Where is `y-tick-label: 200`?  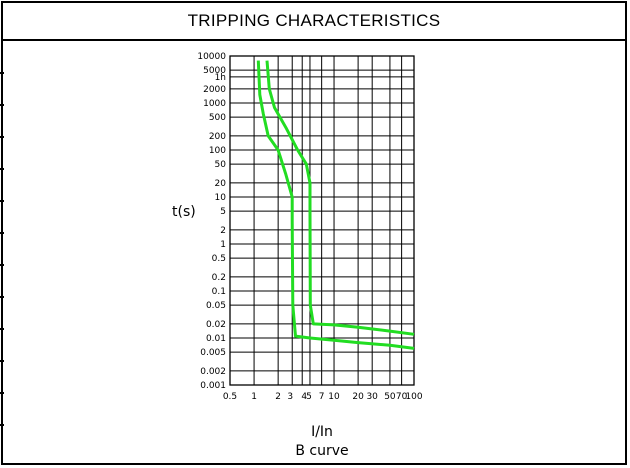 y-tick-label: 200 is located at coordinates (217, 137).